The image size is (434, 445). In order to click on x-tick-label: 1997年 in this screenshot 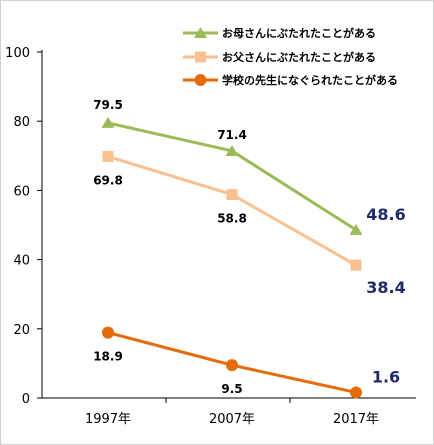, I will do `click(108, 419)`.